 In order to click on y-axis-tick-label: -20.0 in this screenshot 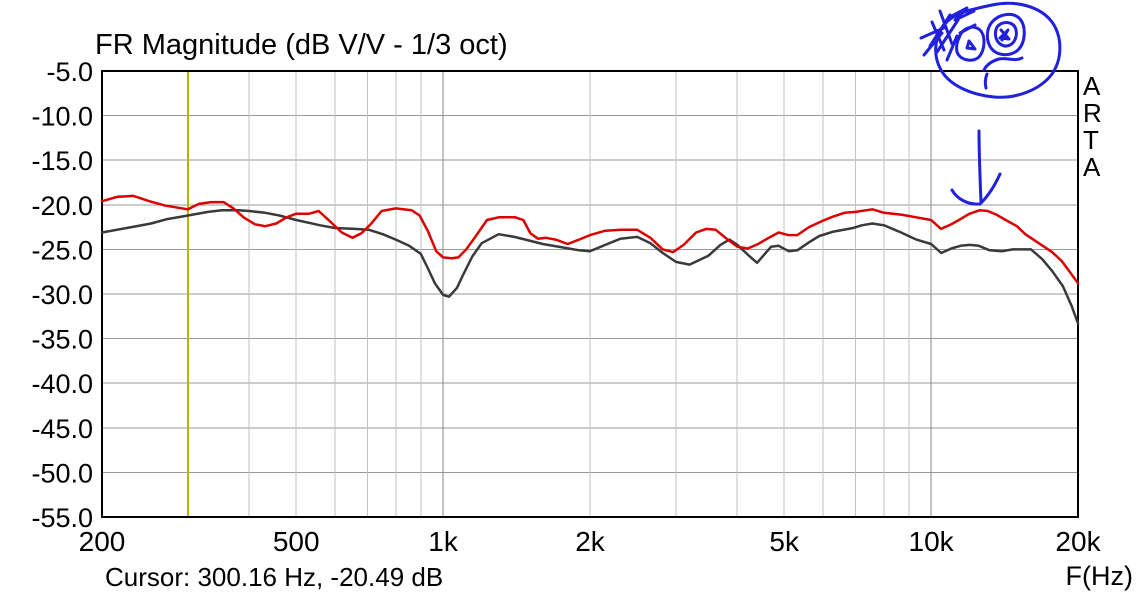, I will do `click(62, 206)`.